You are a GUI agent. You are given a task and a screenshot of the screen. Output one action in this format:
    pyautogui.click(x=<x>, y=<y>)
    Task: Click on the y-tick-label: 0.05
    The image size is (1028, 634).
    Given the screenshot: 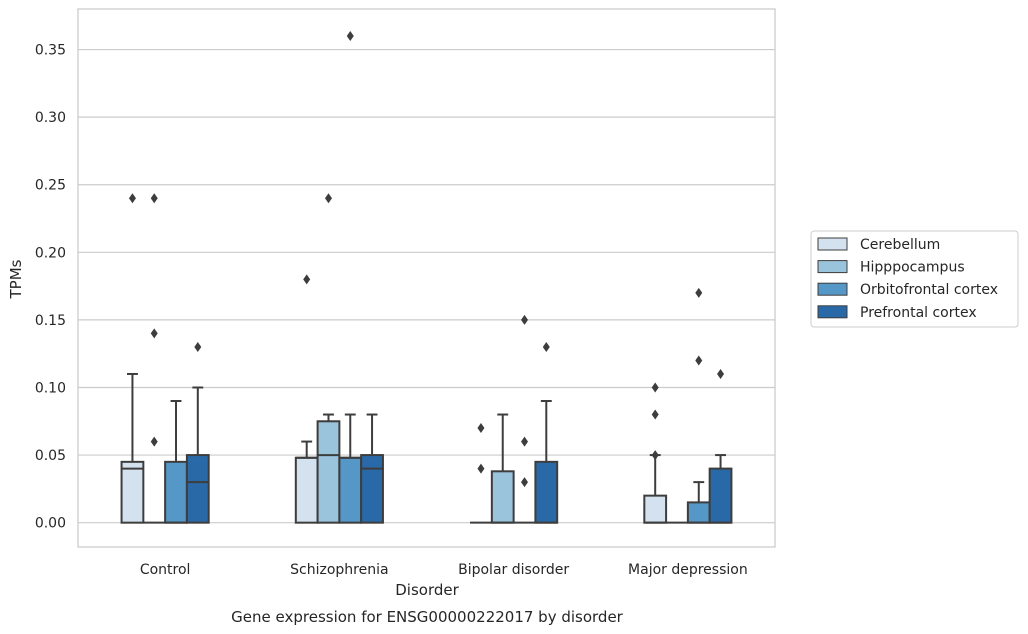 What is the action you would take?
    pyautogui.click(x=50, y=456)
    